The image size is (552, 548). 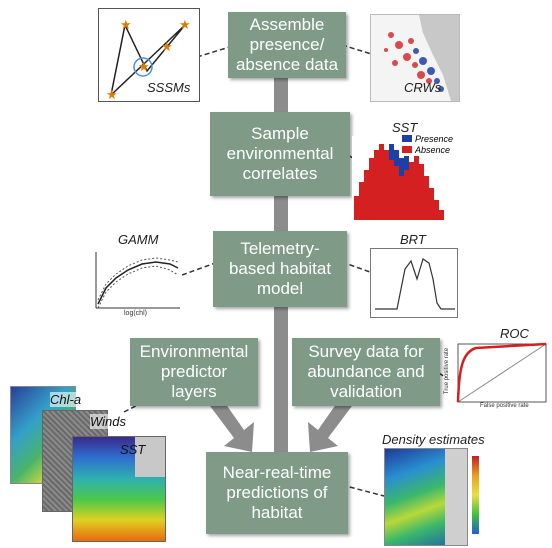 I want to click on predictions-box: Near-real-time predictions of habitat, so click(x=277, y=493).